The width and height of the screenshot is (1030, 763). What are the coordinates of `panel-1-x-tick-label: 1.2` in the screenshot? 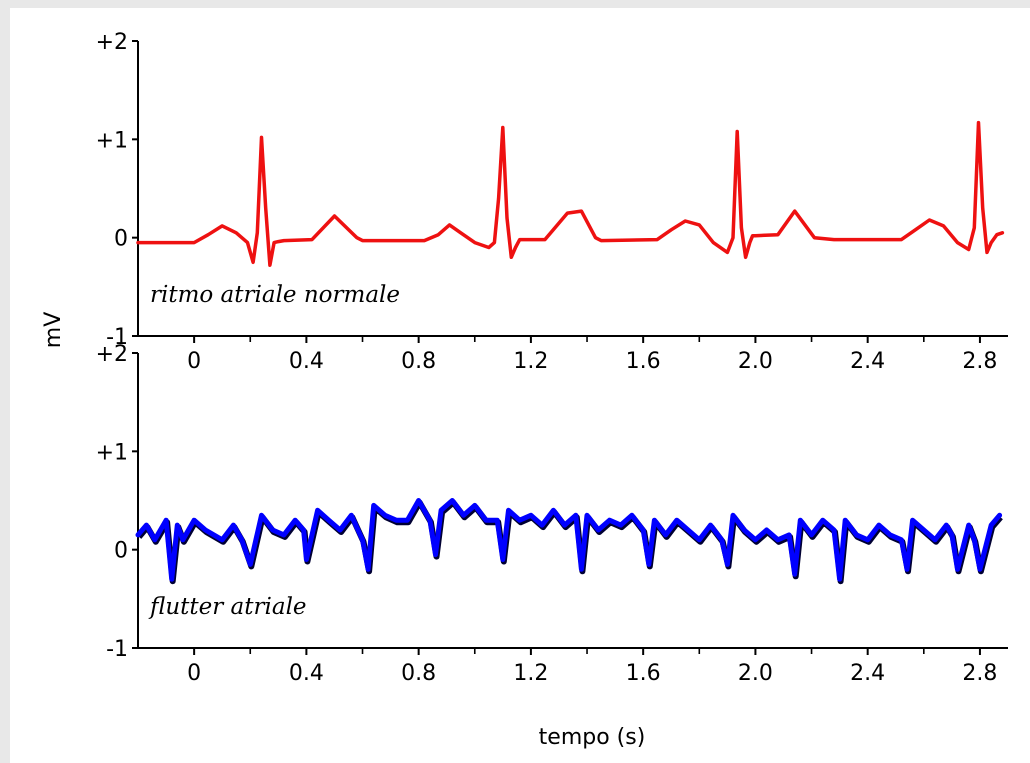 It's located at (530, 361).